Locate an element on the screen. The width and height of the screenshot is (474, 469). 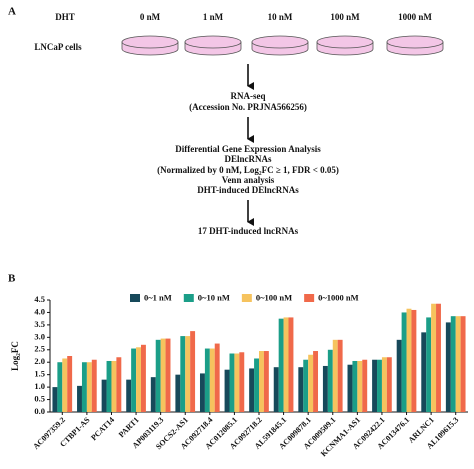
y-tick-label: 2.5 is located at coordinates (39, 349).